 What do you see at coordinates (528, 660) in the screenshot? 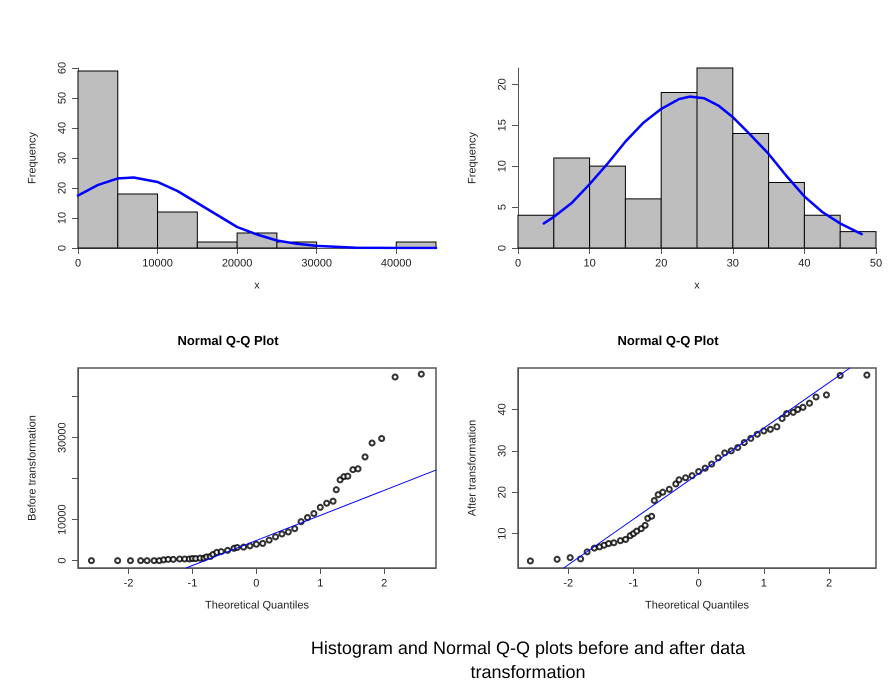
I see `text: Histogram and Normal Q-Q plots before and after data transformation` at bounding box center [528, 660].